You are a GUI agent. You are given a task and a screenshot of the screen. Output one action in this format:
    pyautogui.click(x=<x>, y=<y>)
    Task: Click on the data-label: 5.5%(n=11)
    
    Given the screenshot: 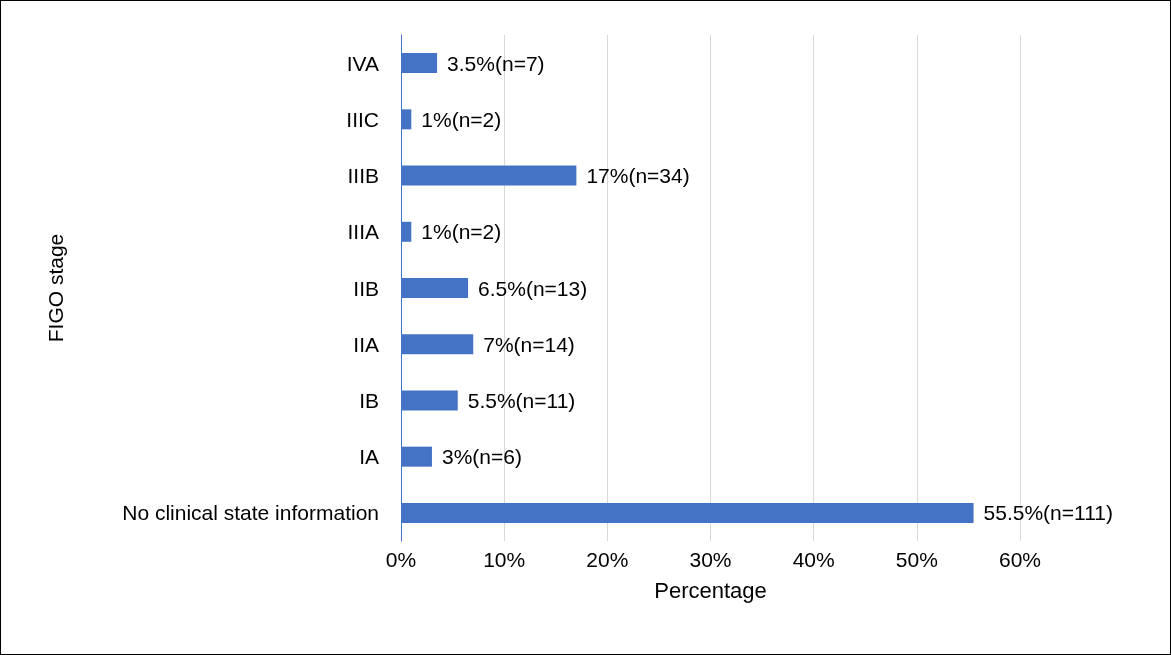 What is the action you would take?
    pyautogui.click(x=521, y=400)
    